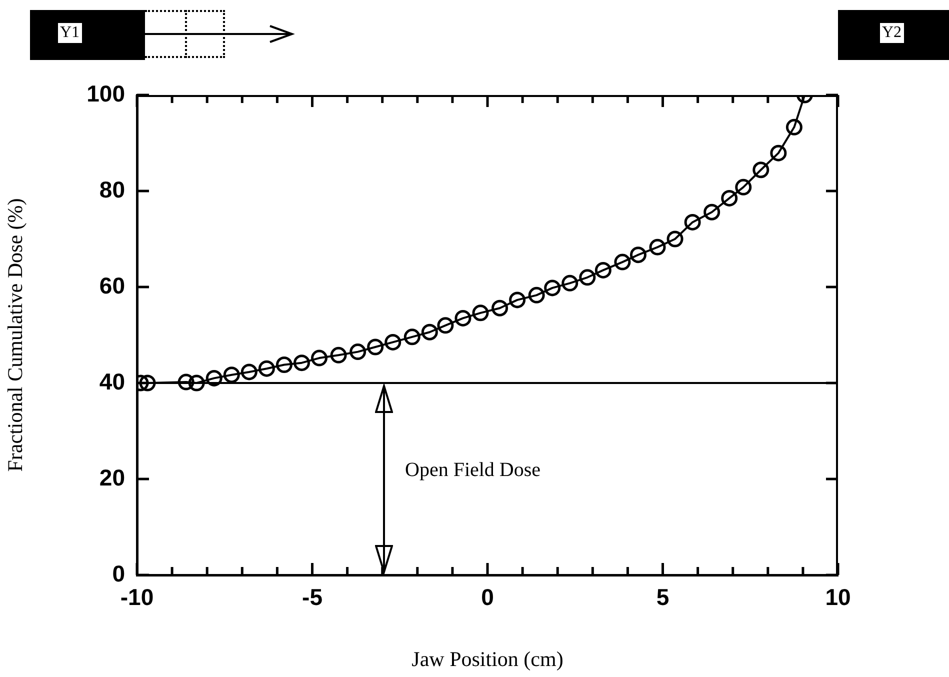 The width and height of the screenshot is (949, 677). What do you see at coordinates (112, 189) in the screenshot?
I see `y-tick-label: 80` at bounding box center [112, 189].